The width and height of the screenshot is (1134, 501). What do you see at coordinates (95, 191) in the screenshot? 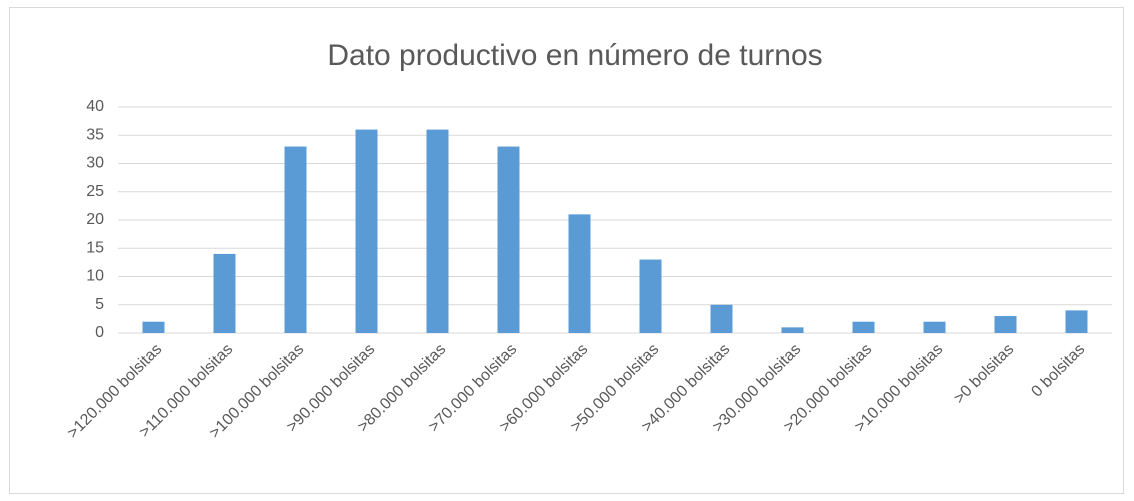
I see `y-tick-label: 25` at bounding box center [95, 191].